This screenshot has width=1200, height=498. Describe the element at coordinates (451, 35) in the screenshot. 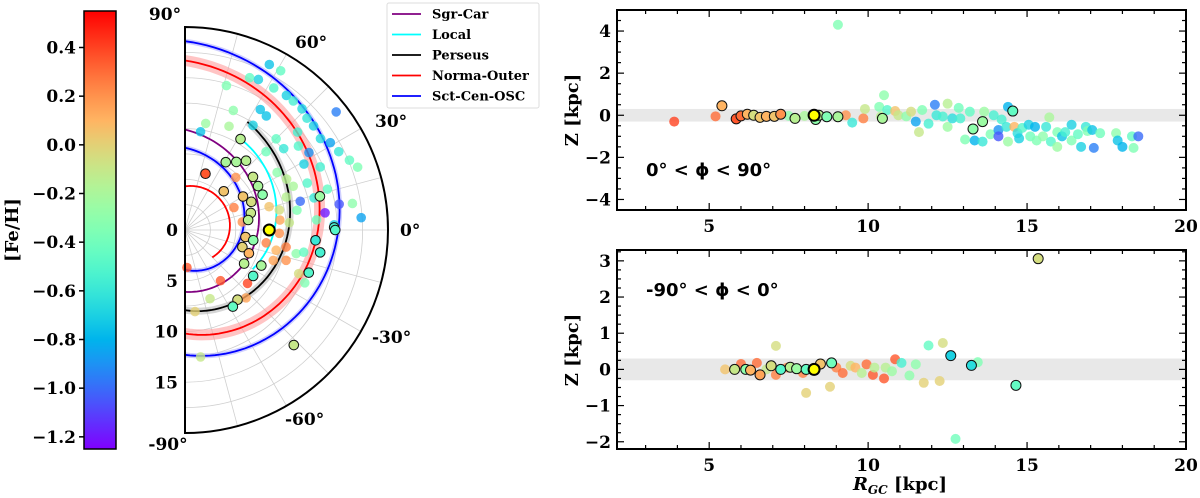

I see `legend-label: Local` at that location.